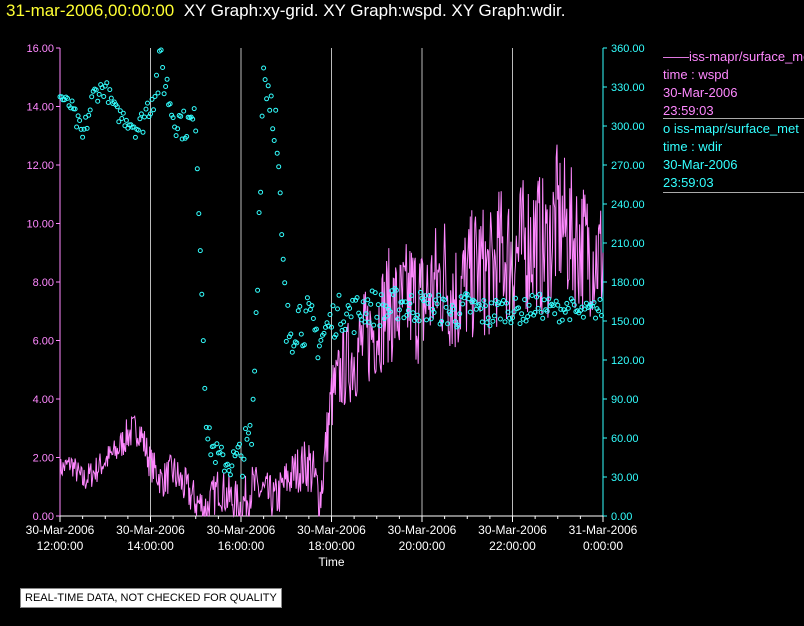 The width and height of the screenshot is (804, 626). Describe the element at coordinates (331, 562) in the screenshot. I see `x-axis-label: Time` at that location.